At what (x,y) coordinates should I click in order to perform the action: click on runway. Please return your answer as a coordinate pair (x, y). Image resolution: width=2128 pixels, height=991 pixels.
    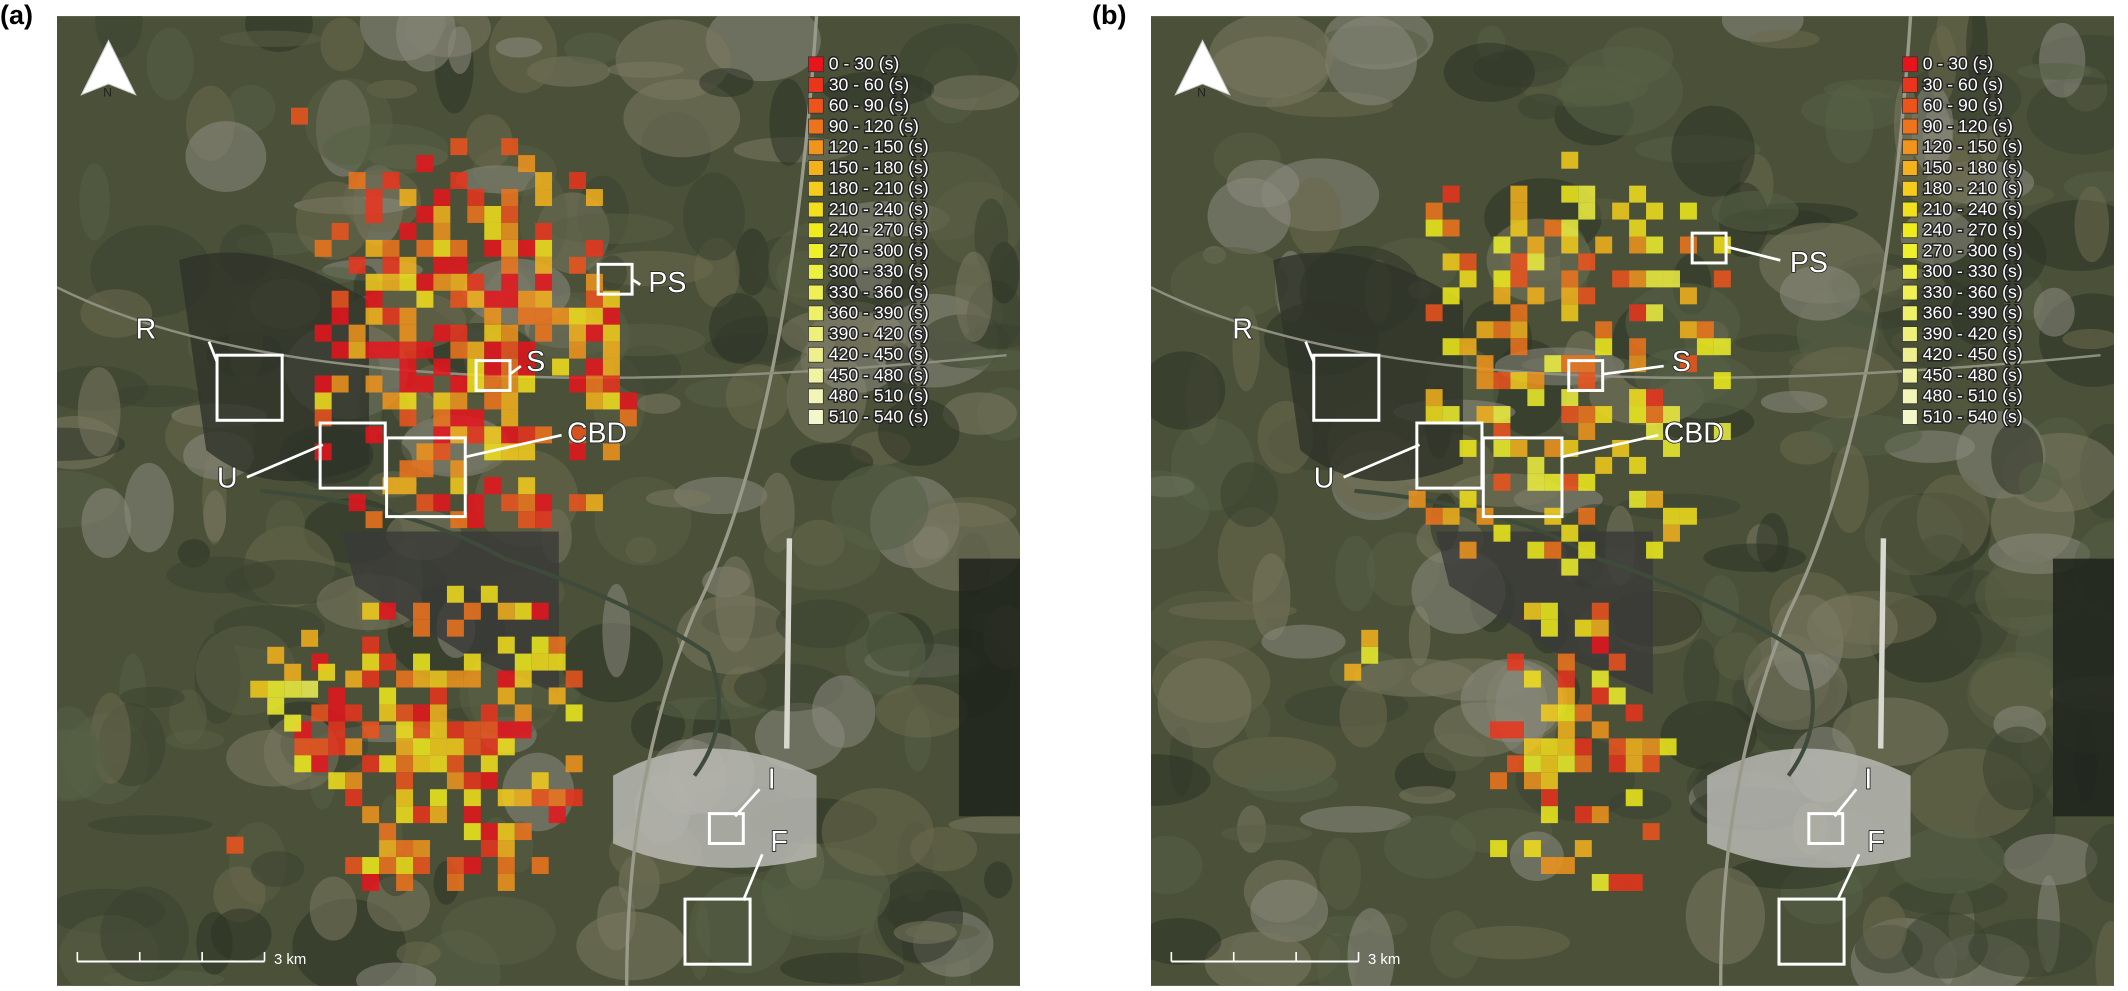
    Looking at the image, I should click on (1882, 643).